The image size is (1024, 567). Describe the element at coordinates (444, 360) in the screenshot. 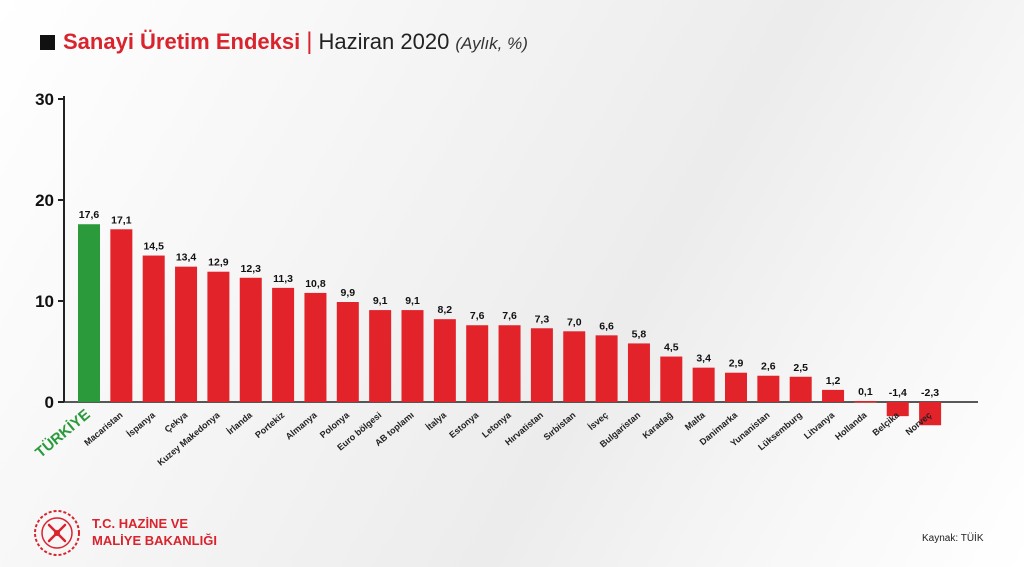

I see `bar-i̇talya` at that location.